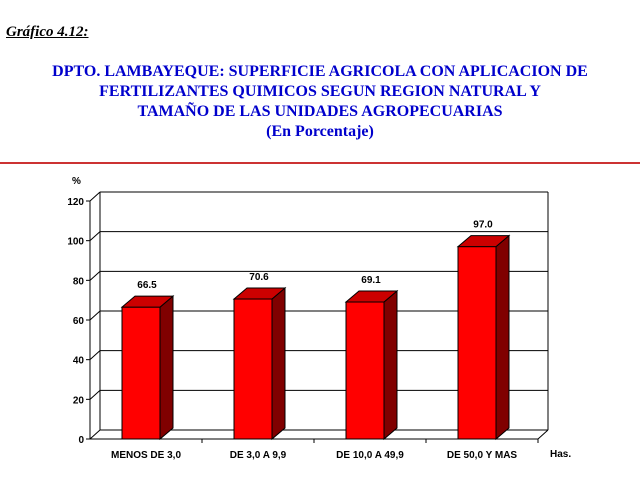 The width and height of the screenshot is (640, 480). What do you see at coordinates (370, 455) in the screenshot?
I see `x-tick-label: DE 10,0 A 49,9` at bounding box center [370, 455].